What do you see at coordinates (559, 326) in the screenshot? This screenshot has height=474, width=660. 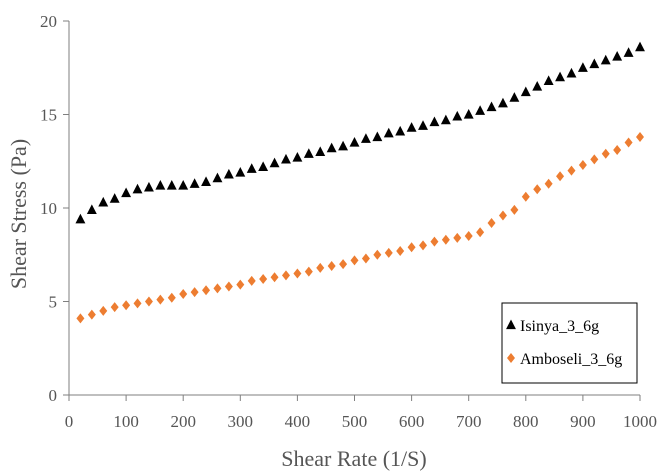 I see `legend-label-isinya: Isinya_3_6g` at bounding box center [559, 326].